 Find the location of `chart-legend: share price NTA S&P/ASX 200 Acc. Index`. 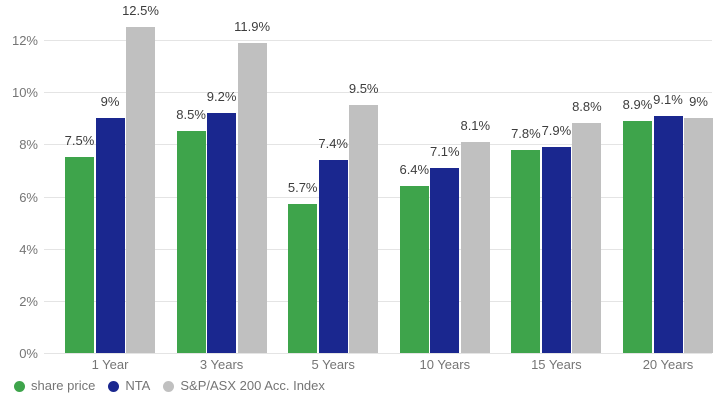

chart-legend: share price NTA S&P/ASX 200 Acc. Index is located at coordinates (169, 386).